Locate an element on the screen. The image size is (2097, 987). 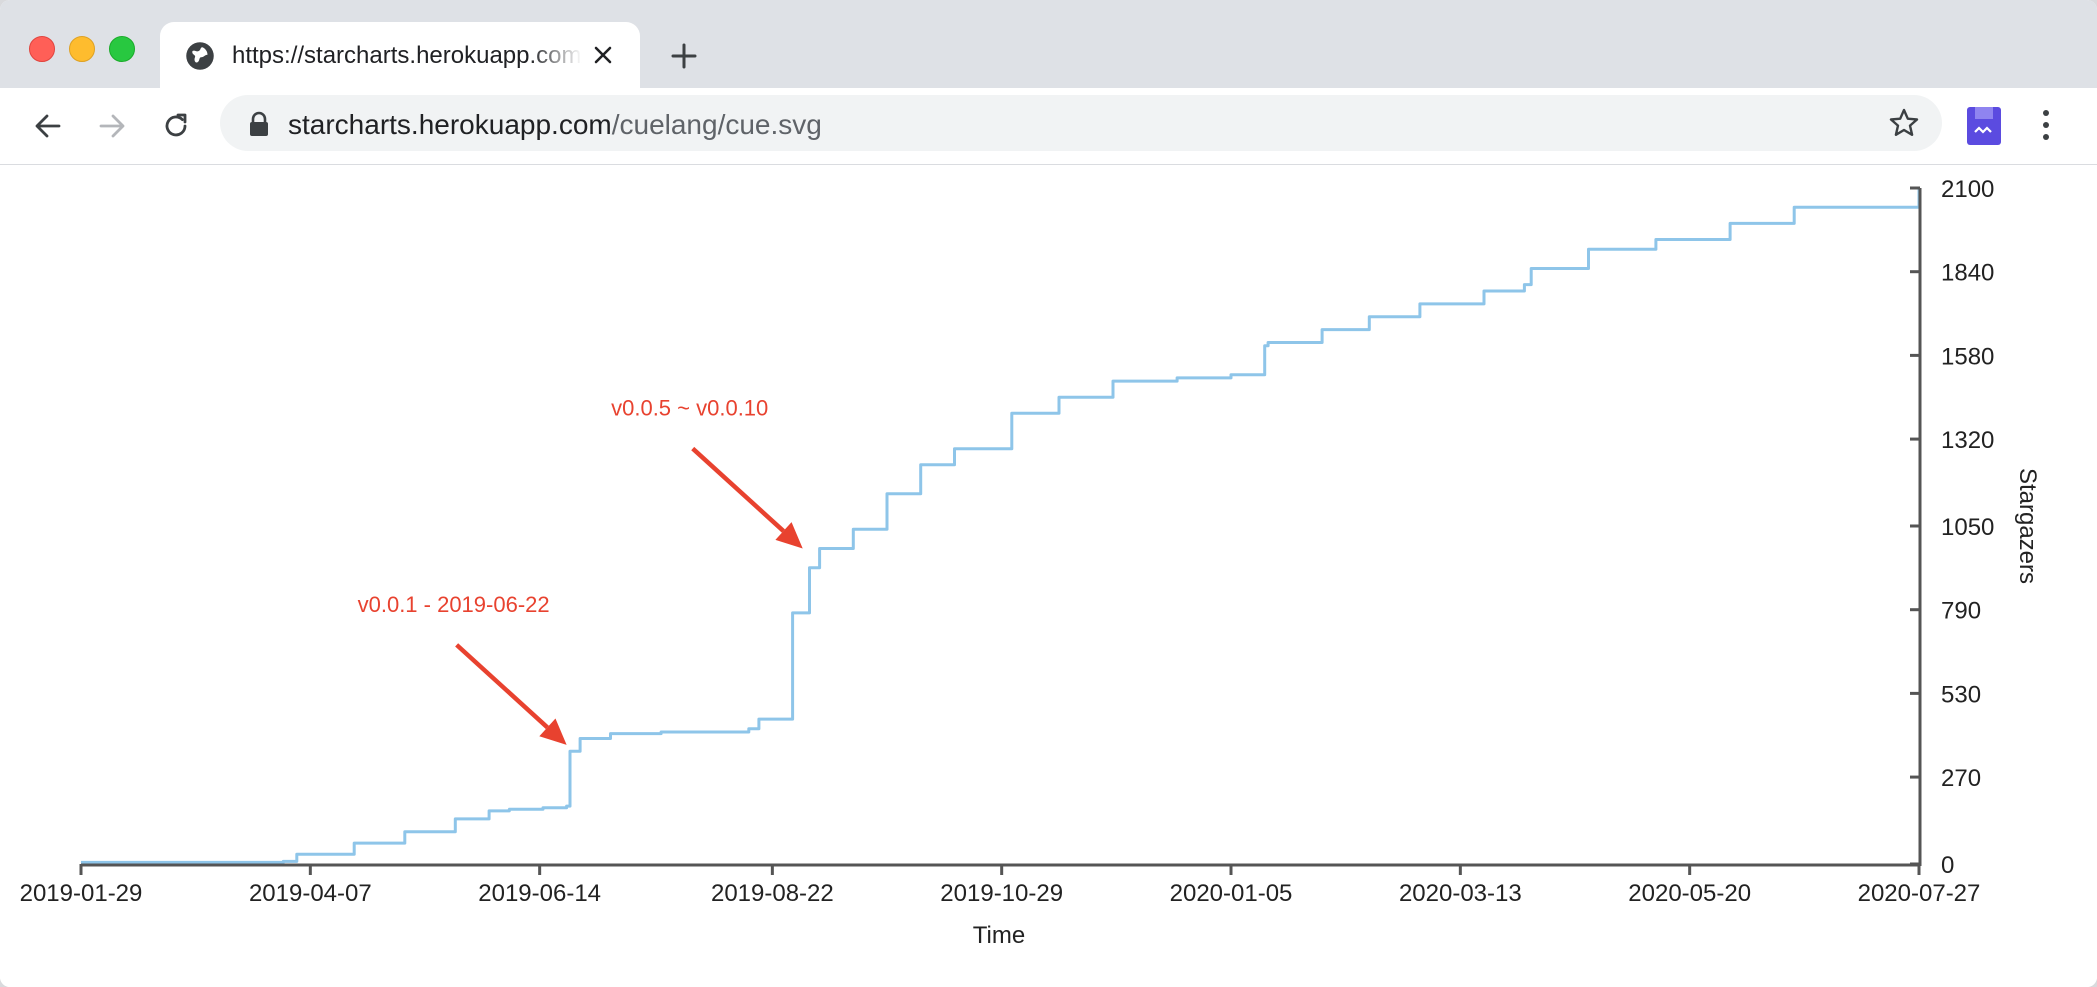
address-bar: starcharts.herokuapp.com/cuelang/cue.svg is located at coordinates (1081, 123).